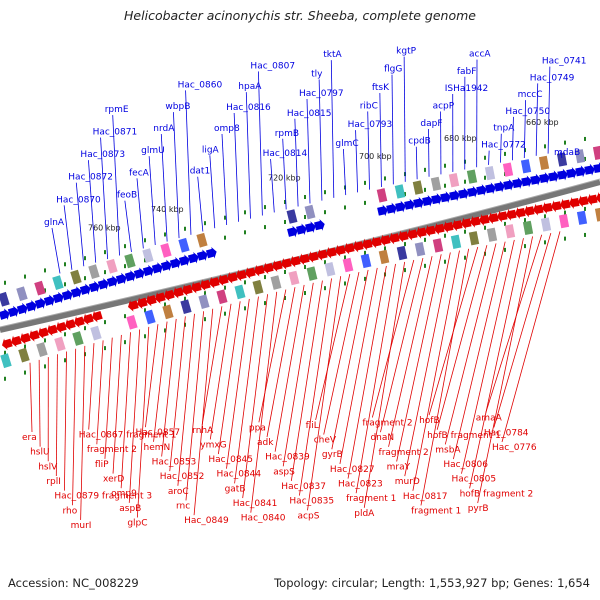 The width and height of the screenshot is (600, 600). I want to click on tick-label: 680 kbp, so click(460, 138).